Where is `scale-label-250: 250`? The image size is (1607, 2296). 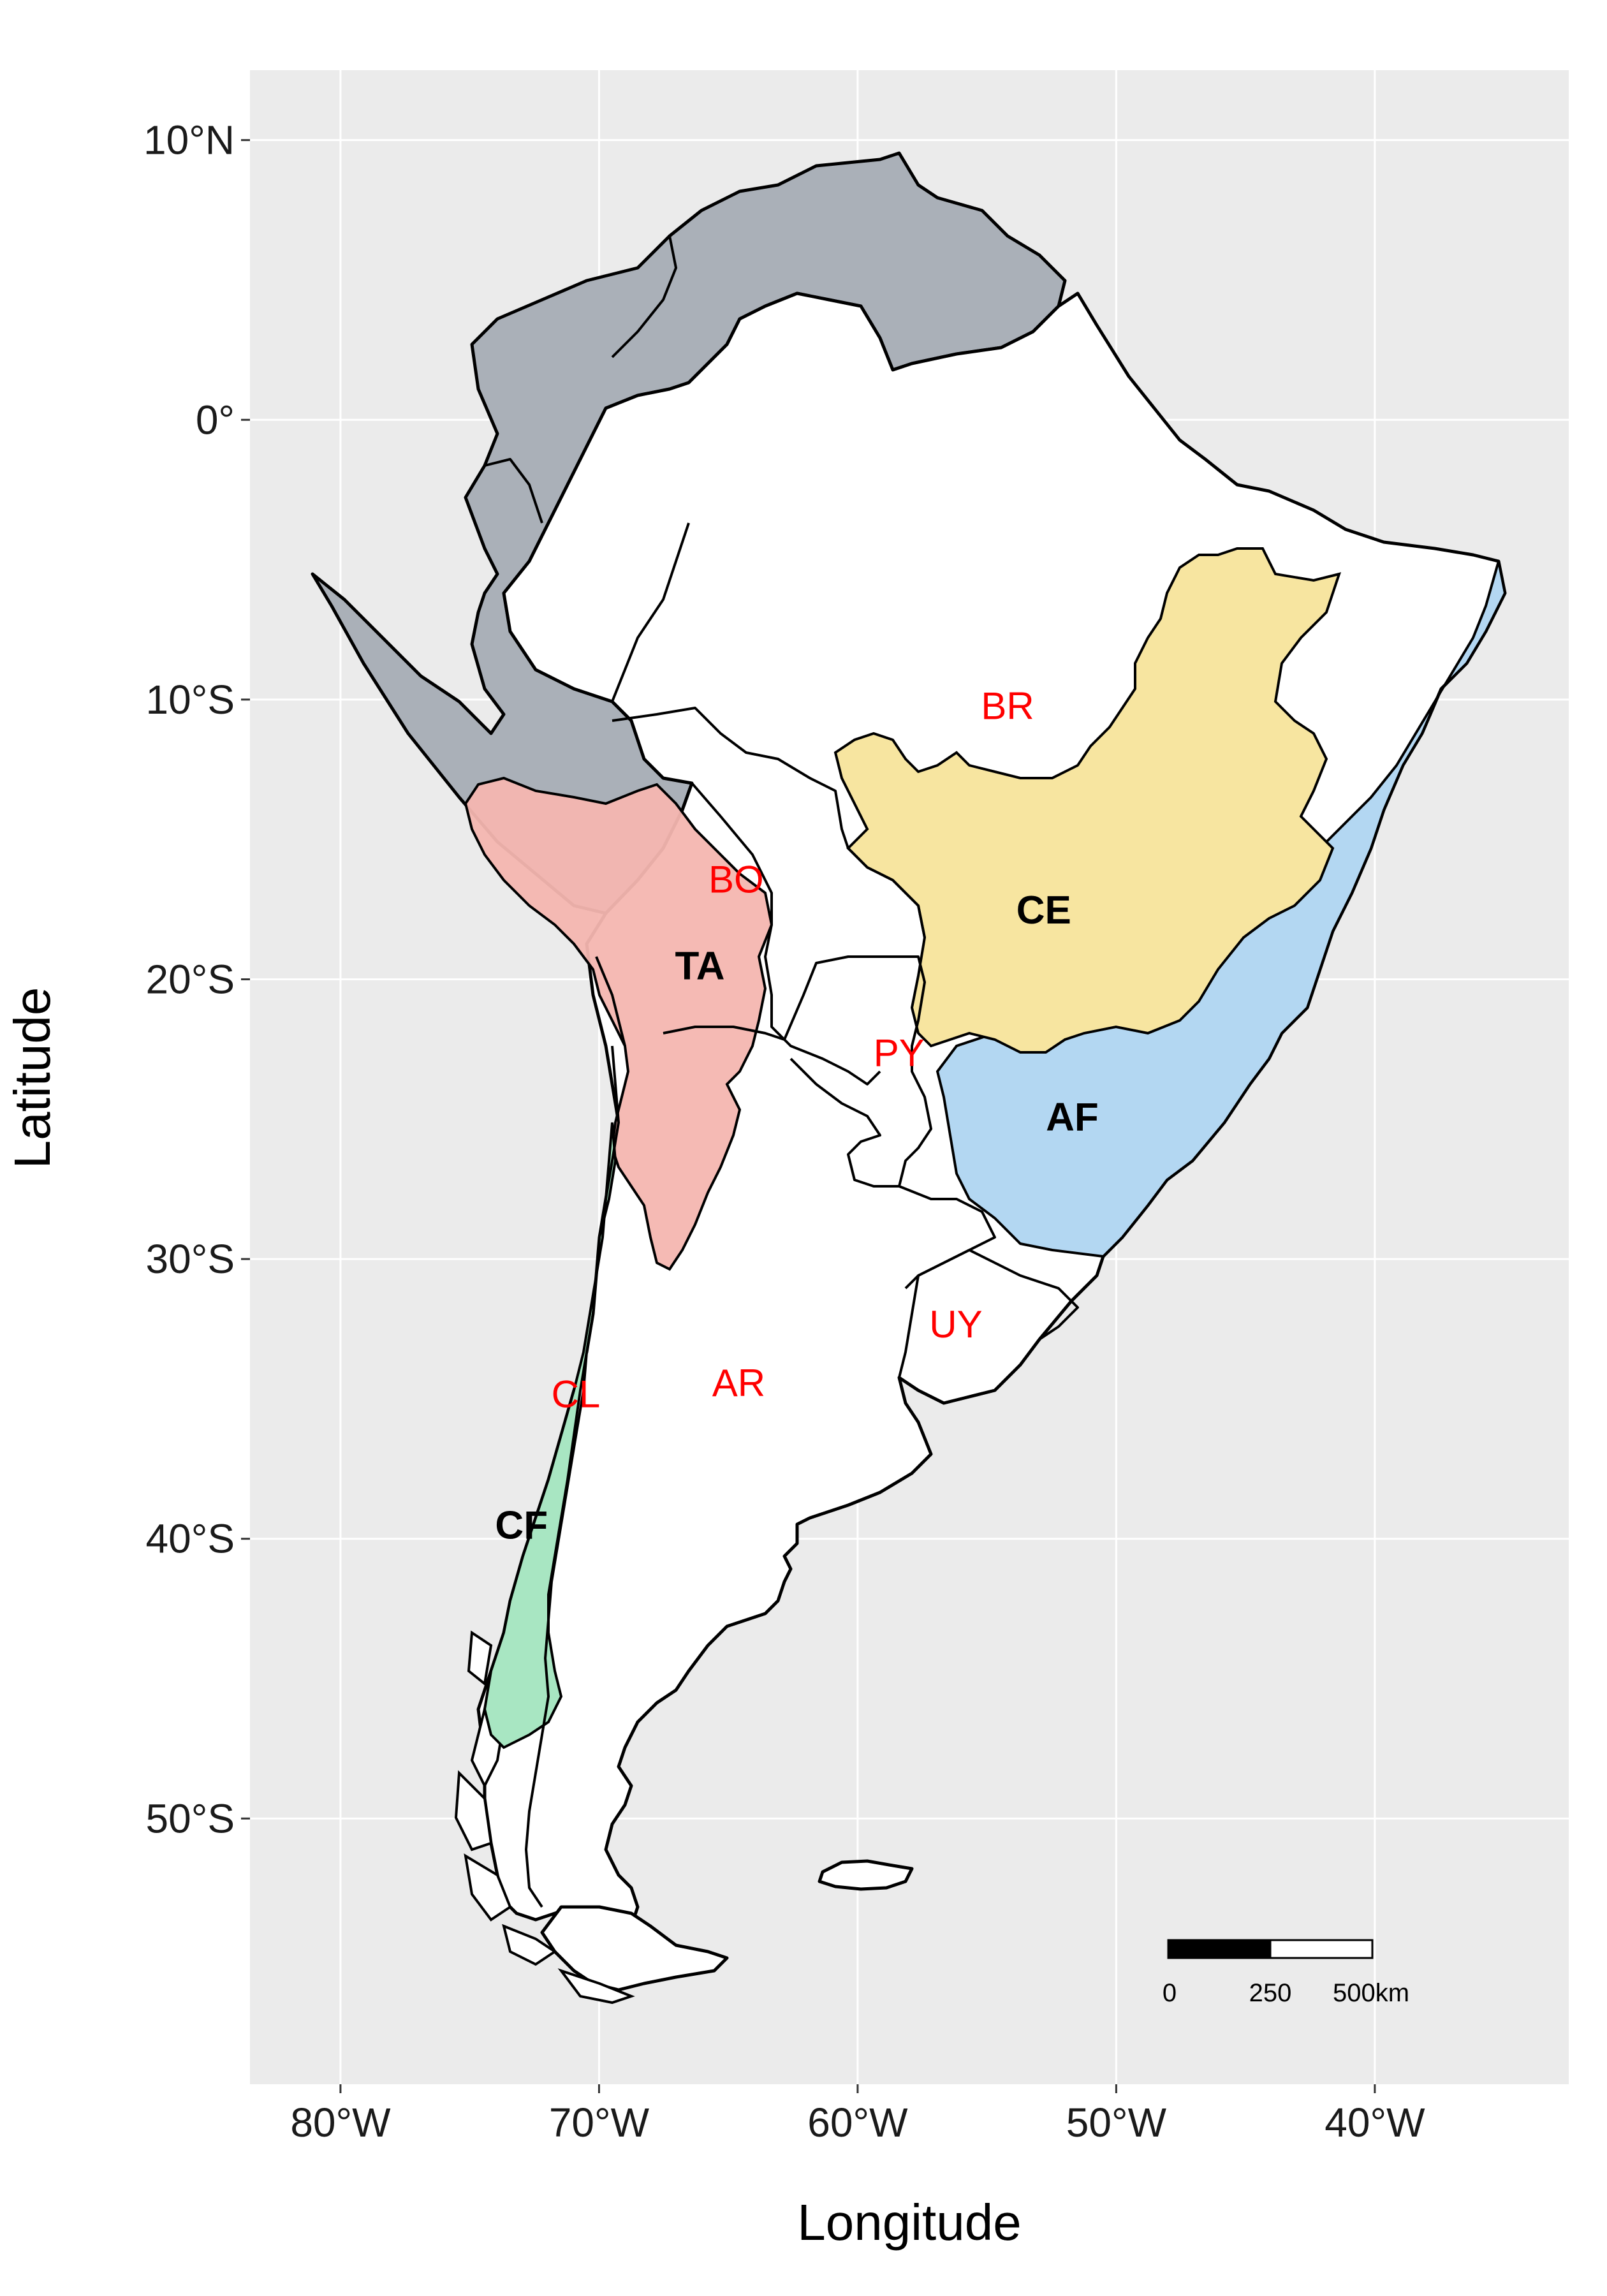
scale-label-250: 250 is located at coordinates (1270, 1993).